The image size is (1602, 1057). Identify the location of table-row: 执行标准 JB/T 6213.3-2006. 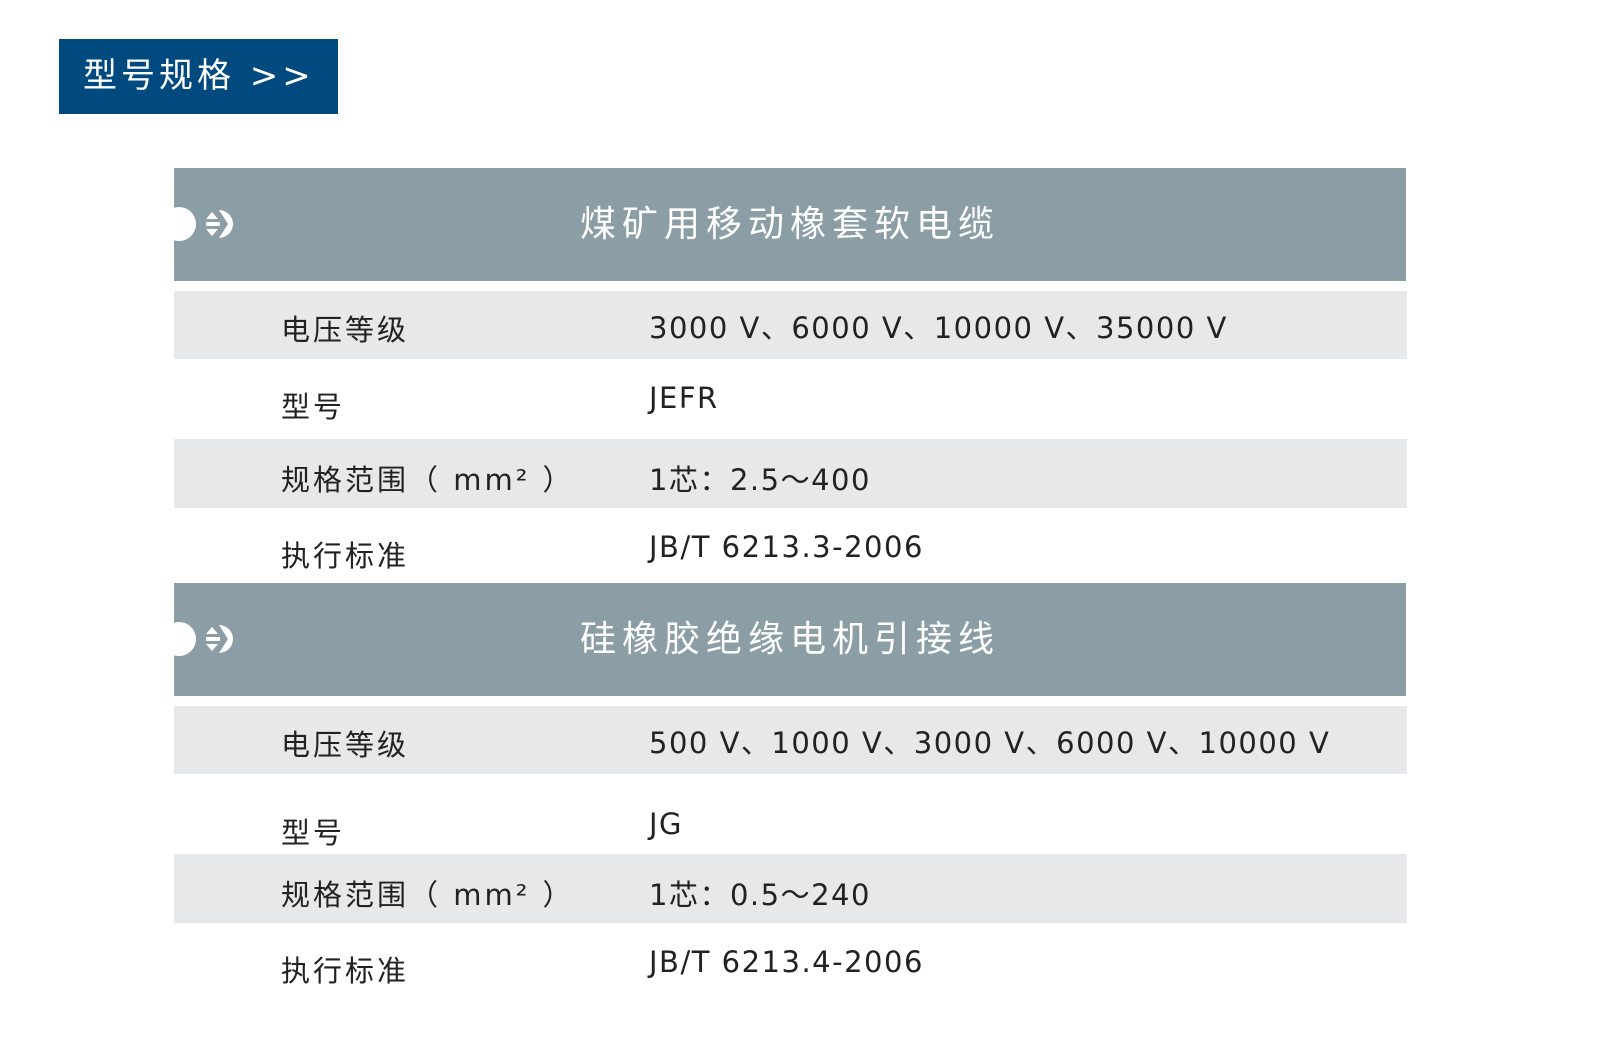
(790, 545).